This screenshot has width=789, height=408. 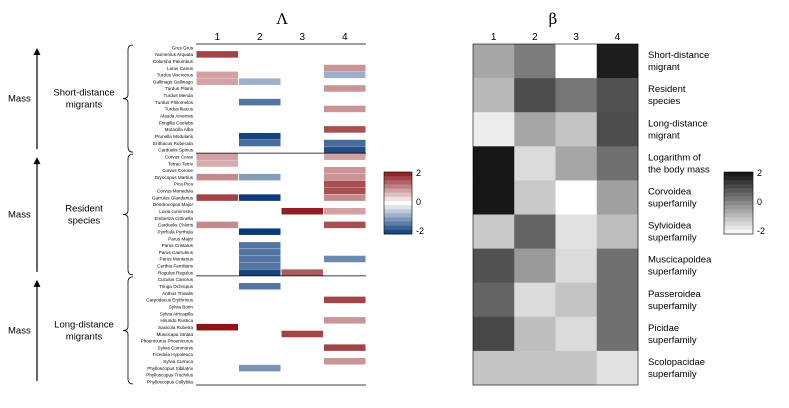 What do you see at coordinates (177, 116) in the screenshot?
I see `species-label: Alauda Arvensis` at bounding box center [177, 116].